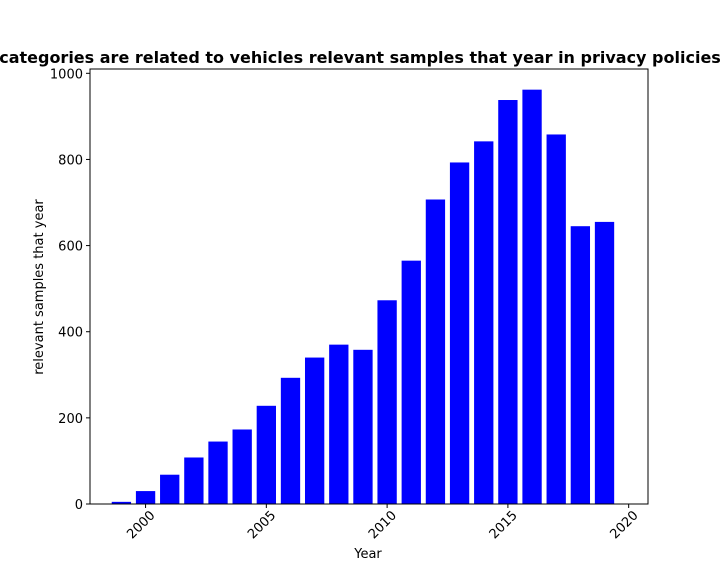 The image size is (720, 576). Describe the element at coordinates (170, 489) in the screenshot. I see `bar-2001` at that location.